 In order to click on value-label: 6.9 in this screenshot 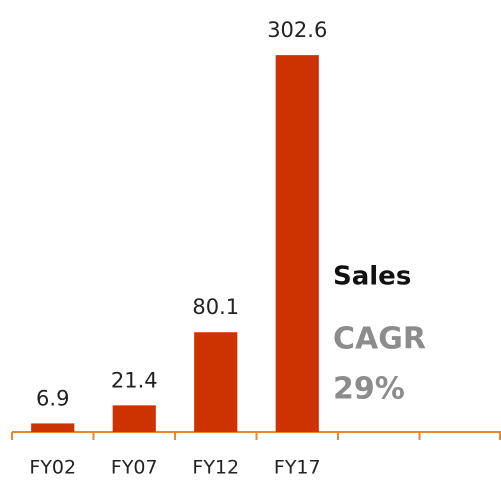, I will do `click(52, 398)`.